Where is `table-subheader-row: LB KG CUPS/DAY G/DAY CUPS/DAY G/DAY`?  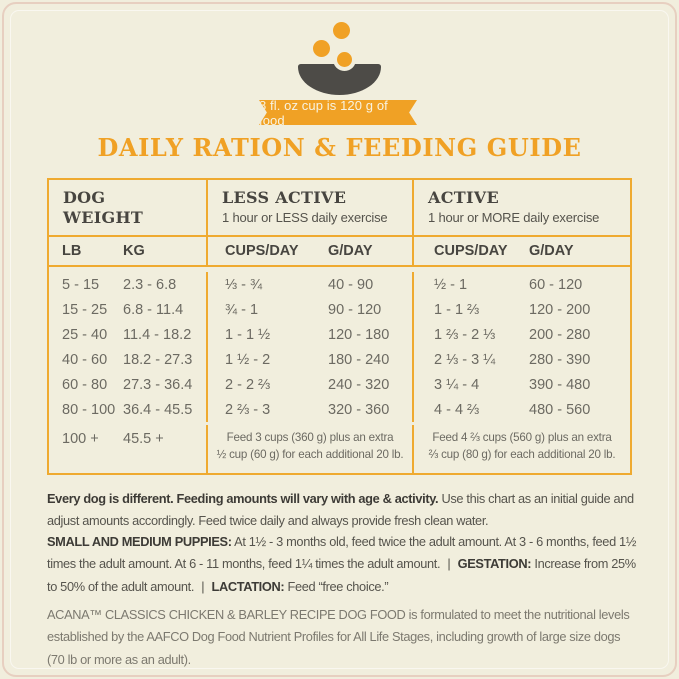
table-subheader-row: LB KG CUPS/DAY G/DAY CUPS/DAY G/DAY is located at coordinates (339, 251).